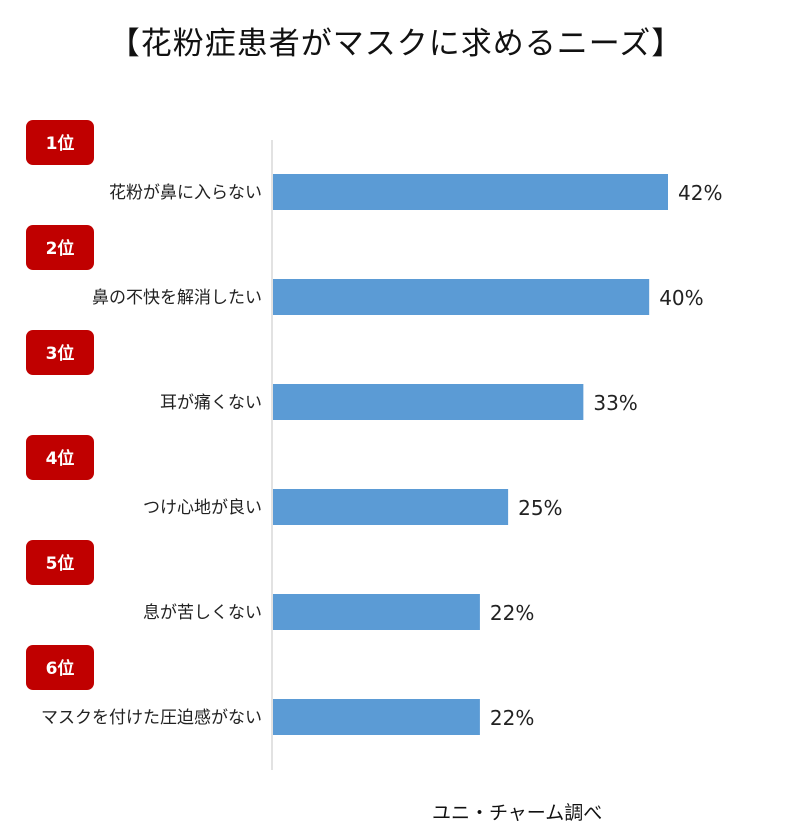 Image resolution: width=792 pixels, height=840 pixels. I want to click on rank-label: 4位, so click(60, 458).